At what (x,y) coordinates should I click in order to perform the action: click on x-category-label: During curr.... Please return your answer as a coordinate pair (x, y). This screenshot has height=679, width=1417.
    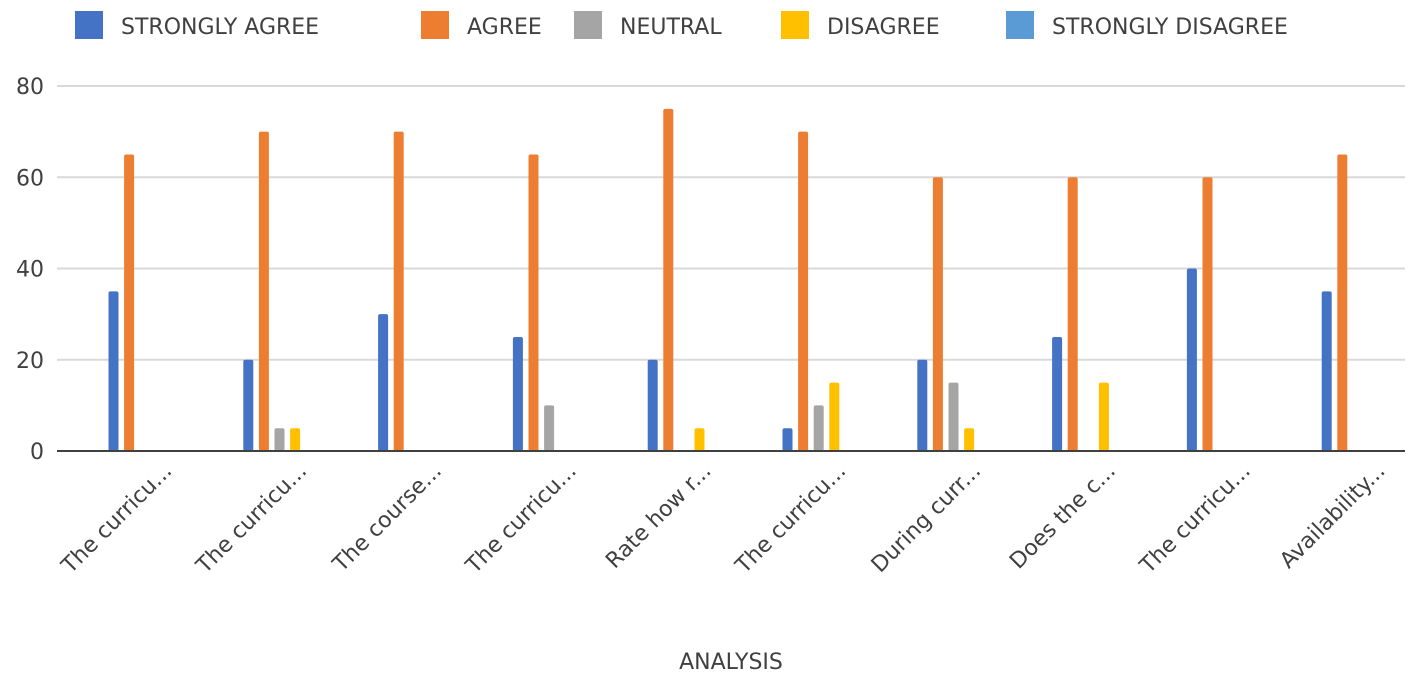
    Looking at the image, I should click on (926, 518).